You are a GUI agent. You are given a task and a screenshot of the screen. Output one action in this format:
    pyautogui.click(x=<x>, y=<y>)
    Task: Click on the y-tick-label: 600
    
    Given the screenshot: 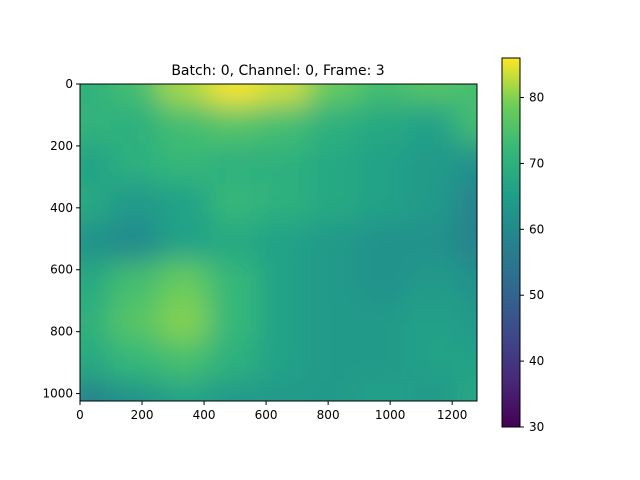 What is the action you would take?
    pyautogui.click(x=61, y=270)
    